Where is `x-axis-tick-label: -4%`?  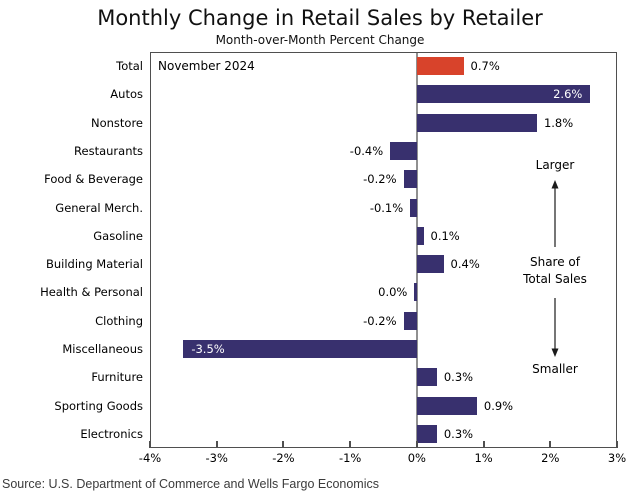
x-axis-tick-label: -4% is located at coordinates (150, 458).